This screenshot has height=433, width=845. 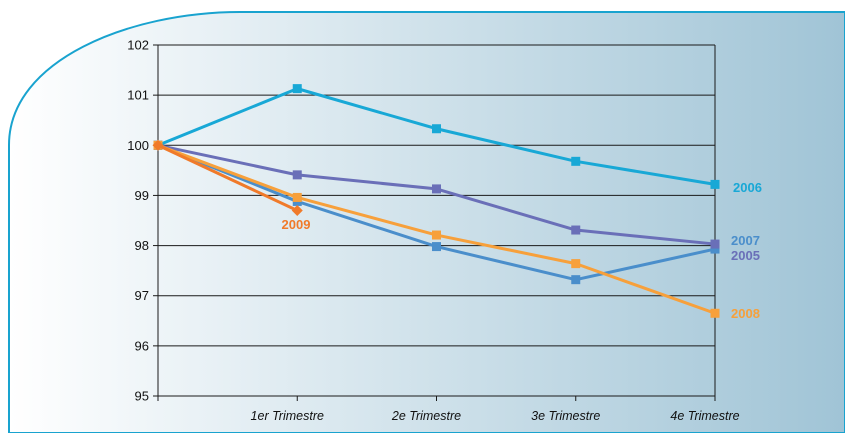 I want to click on series-line-2009, so click(x=227, y=177).